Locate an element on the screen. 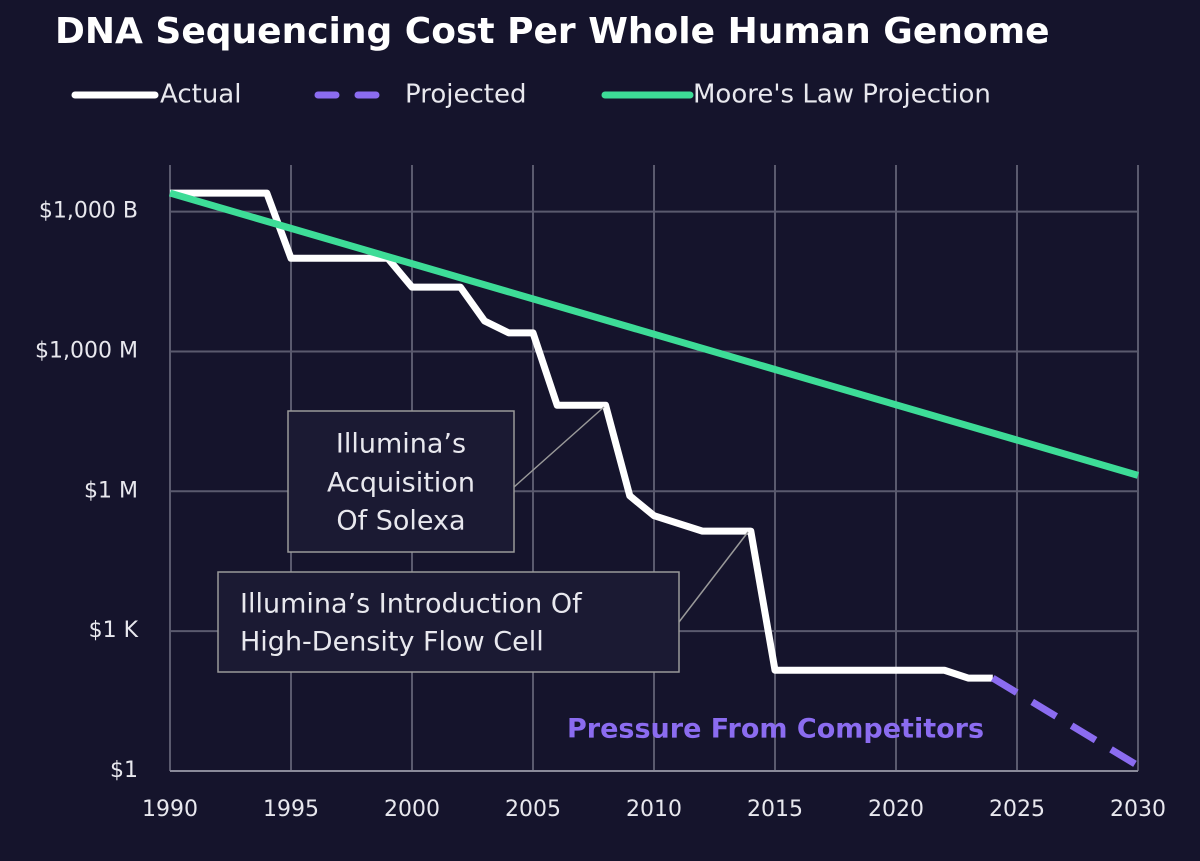 This screenshot has height=861, width=1200. y-tick-label: $1 M is located at coordinates (111, 490).